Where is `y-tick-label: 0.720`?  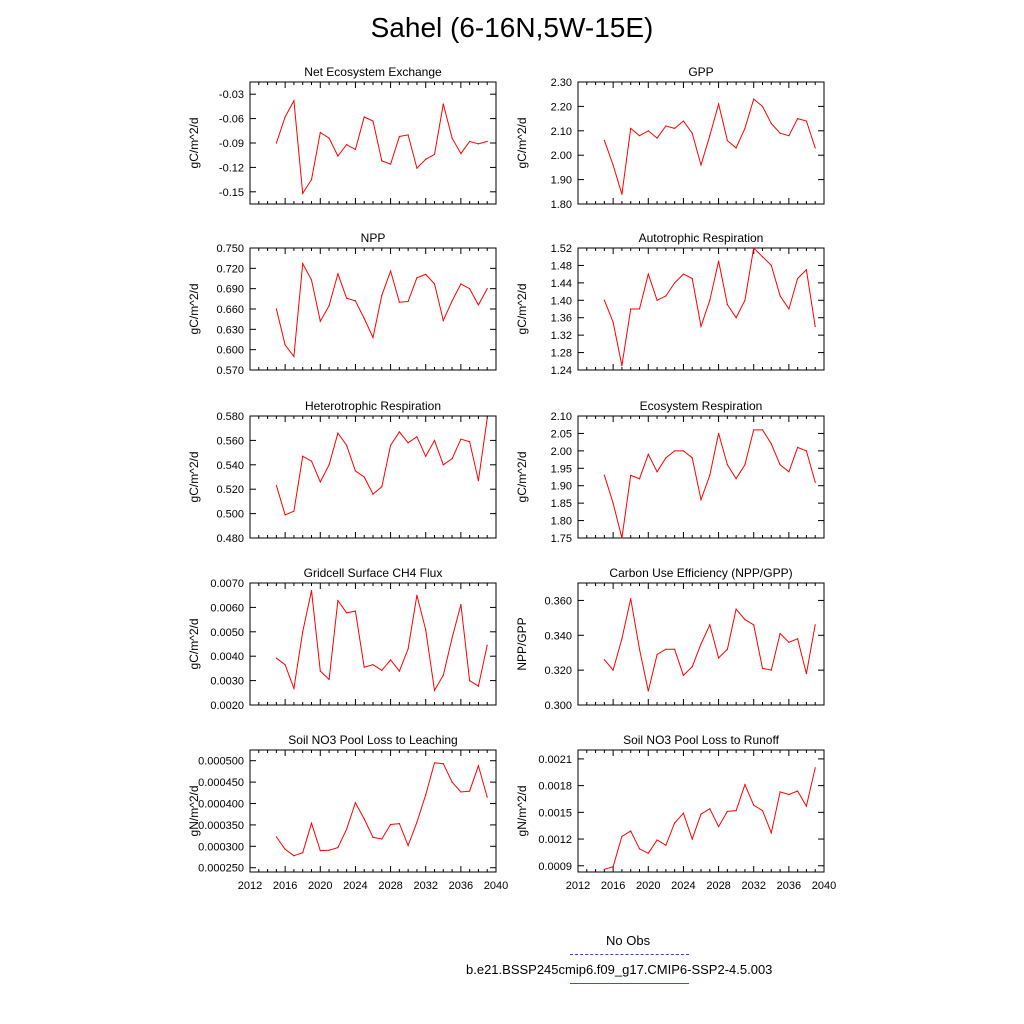
y-tick-label: 0.720 is located at coordinates (230, 269).